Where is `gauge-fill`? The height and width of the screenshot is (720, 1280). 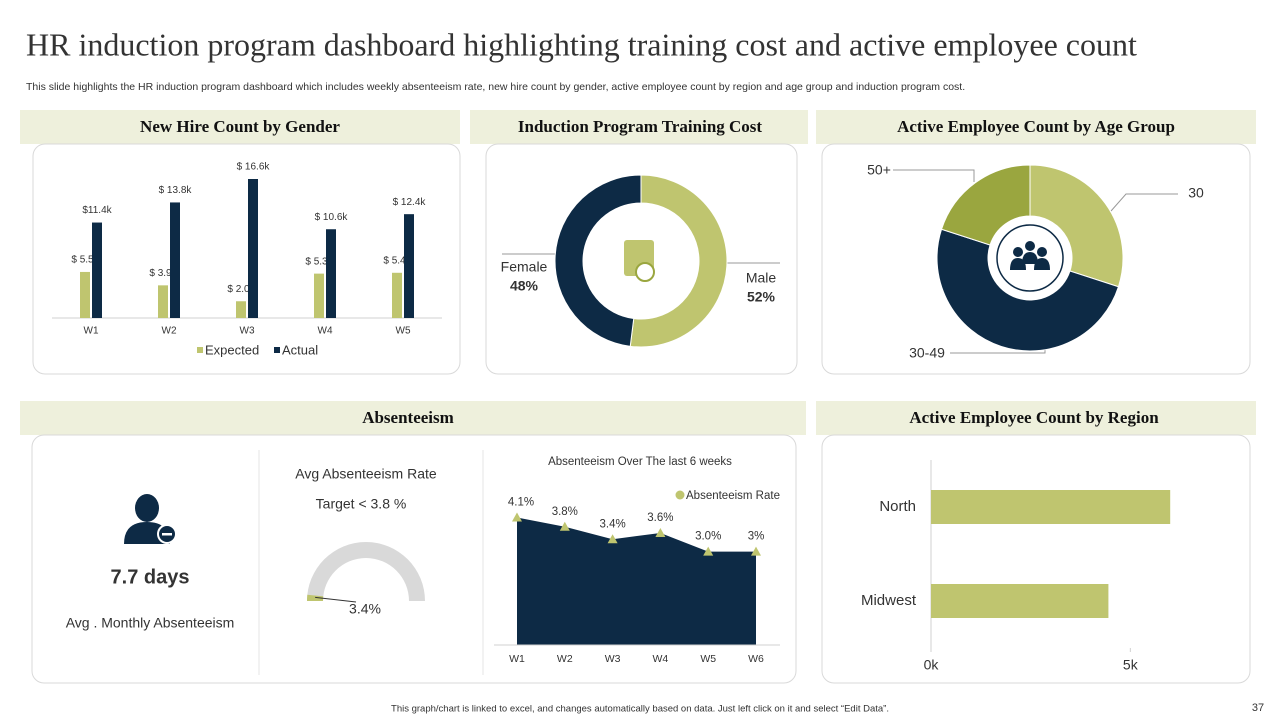
gauge-fill is located at coordinates (315, 597).